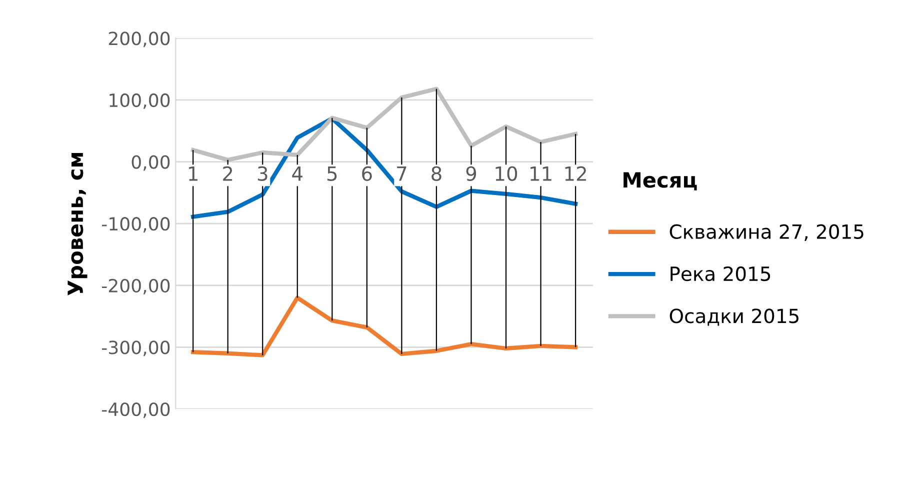 This screenshot has width=915, height=477. What do you see at coordinates (720, 274) in the screenshot?
I see `legend-label: Река 2015` at bounding box center [720, 274].